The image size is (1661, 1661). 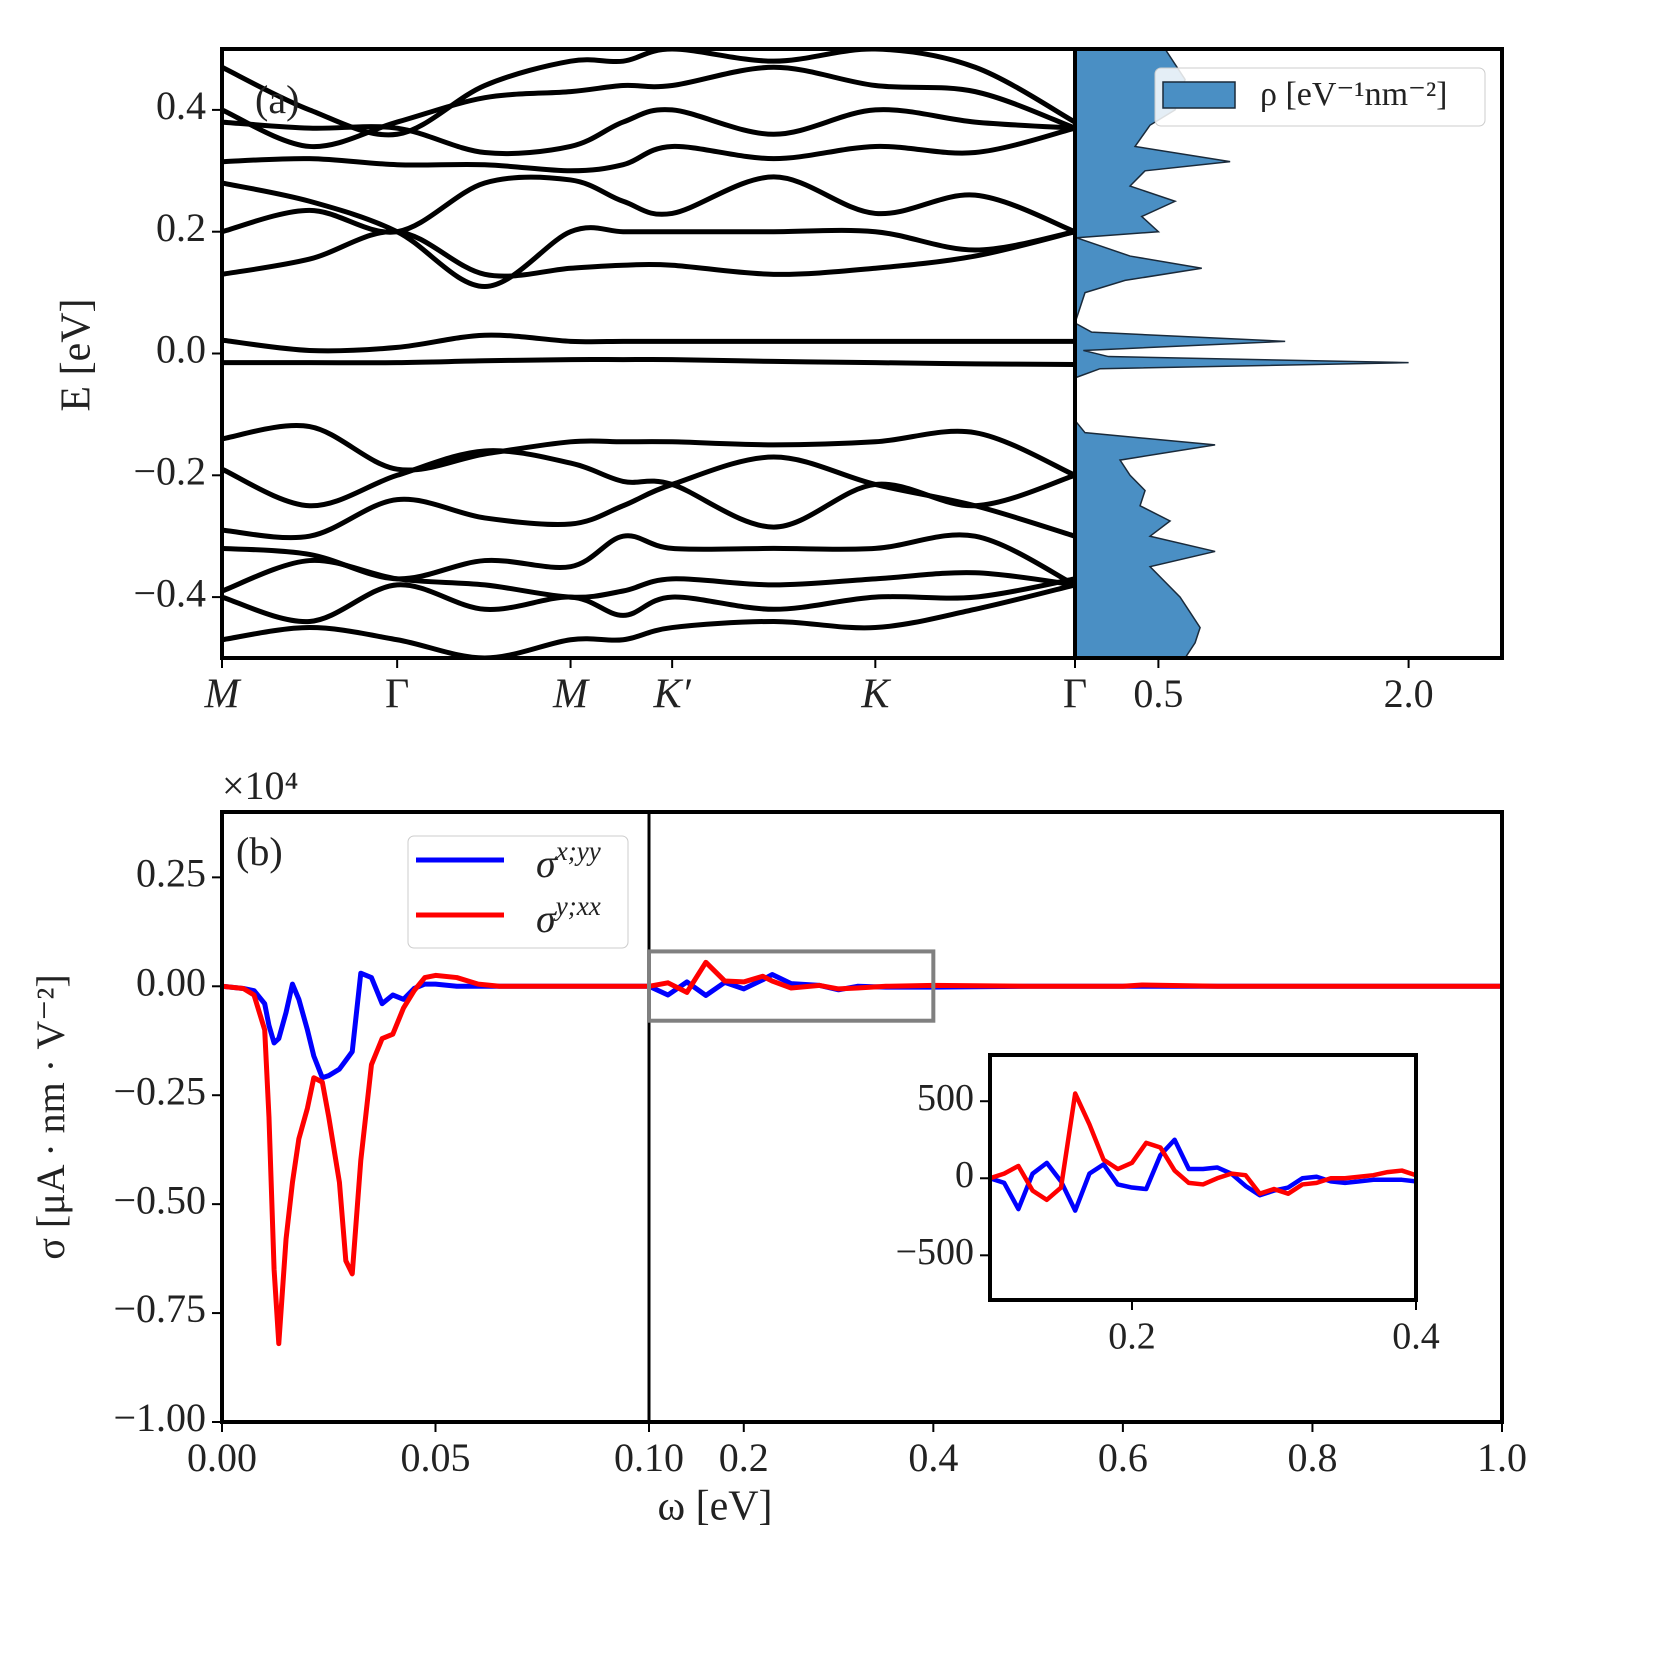 I want to click on dos-area, so click(x=1242, y=353).